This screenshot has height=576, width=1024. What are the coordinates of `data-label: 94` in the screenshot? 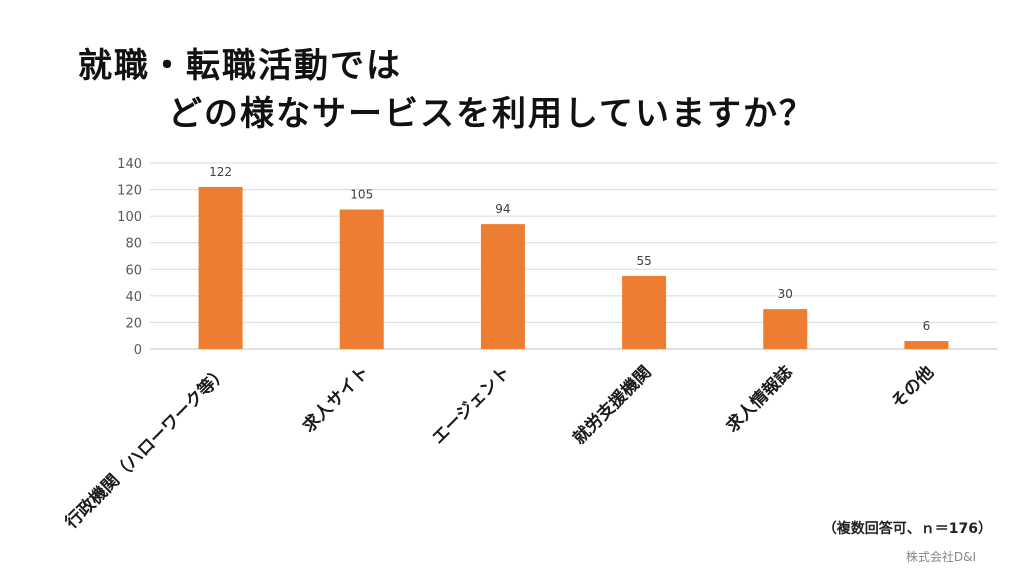 It's located at (502, 209).